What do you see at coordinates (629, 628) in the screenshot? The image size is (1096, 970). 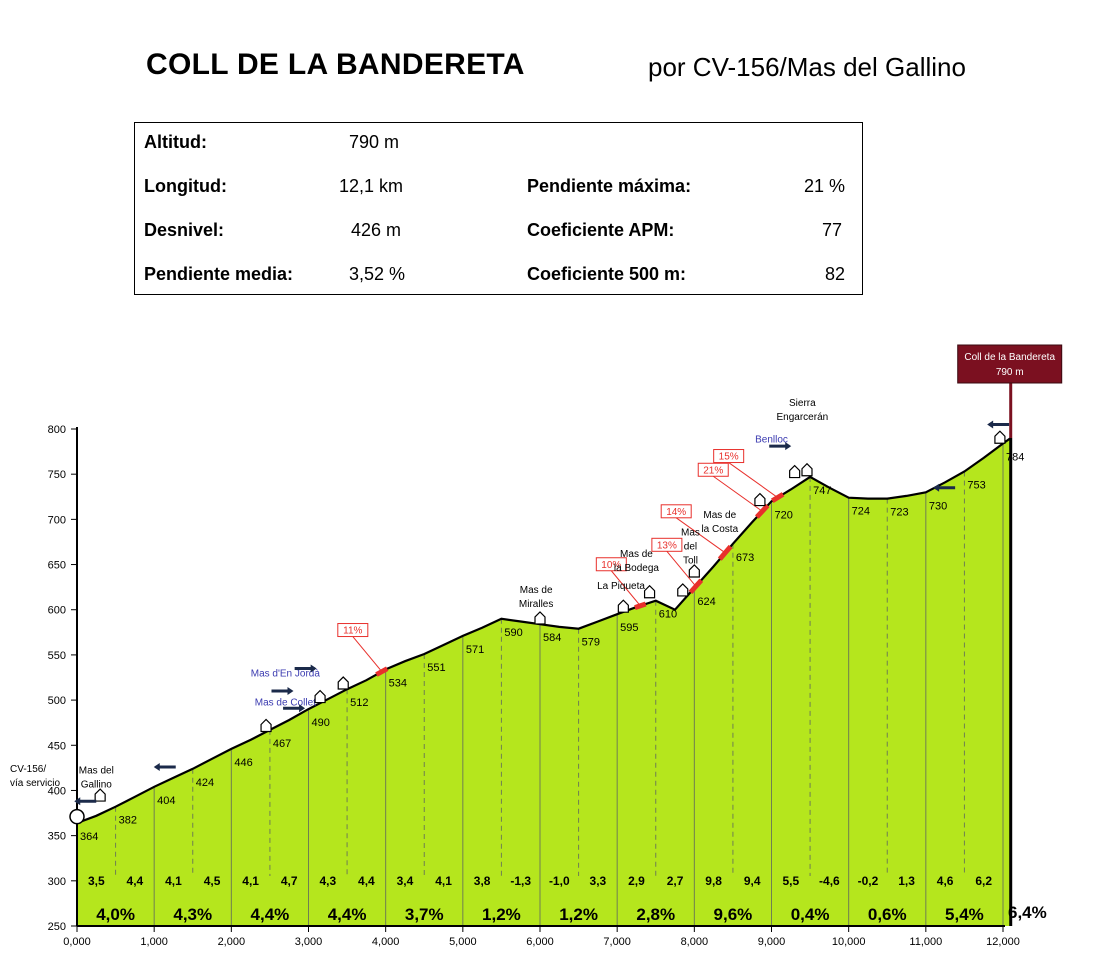 I see `altitude-label: 595` at bounding box center [629, 628].